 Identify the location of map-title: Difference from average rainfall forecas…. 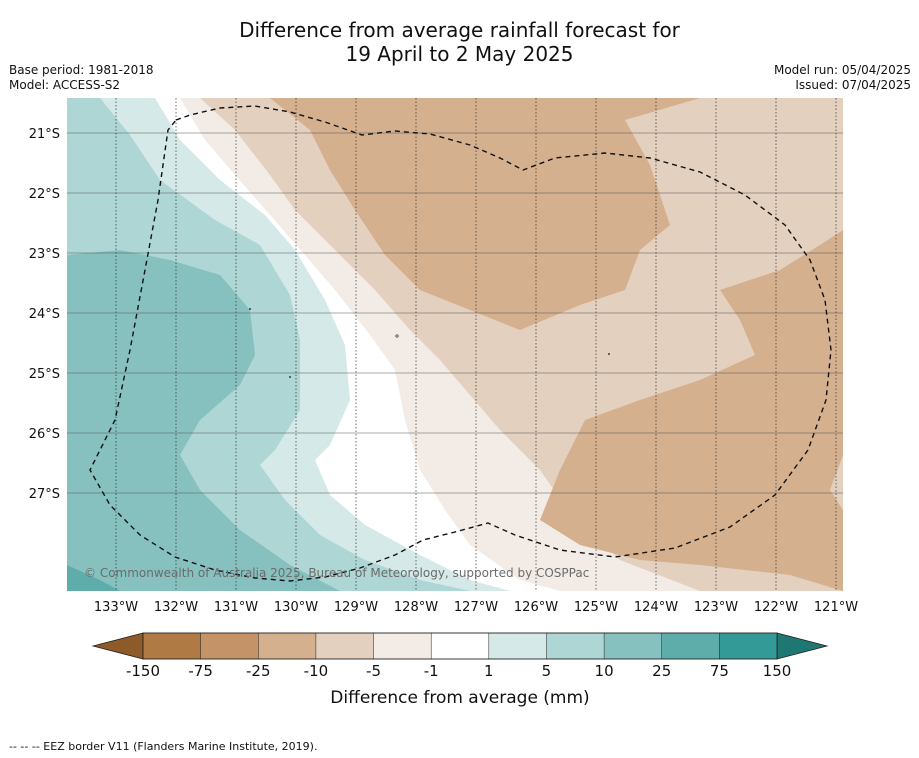
(459, 42).